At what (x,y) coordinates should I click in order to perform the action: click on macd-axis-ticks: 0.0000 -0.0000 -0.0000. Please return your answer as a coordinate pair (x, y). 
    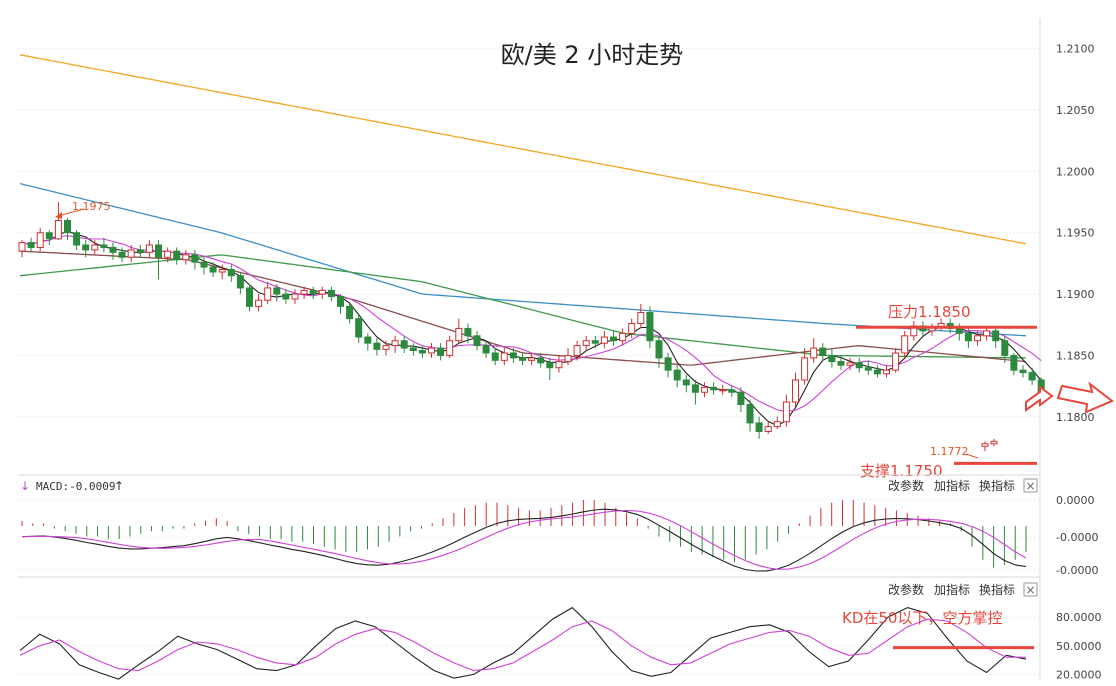
    Looking at the image, I should click on (558, 535).